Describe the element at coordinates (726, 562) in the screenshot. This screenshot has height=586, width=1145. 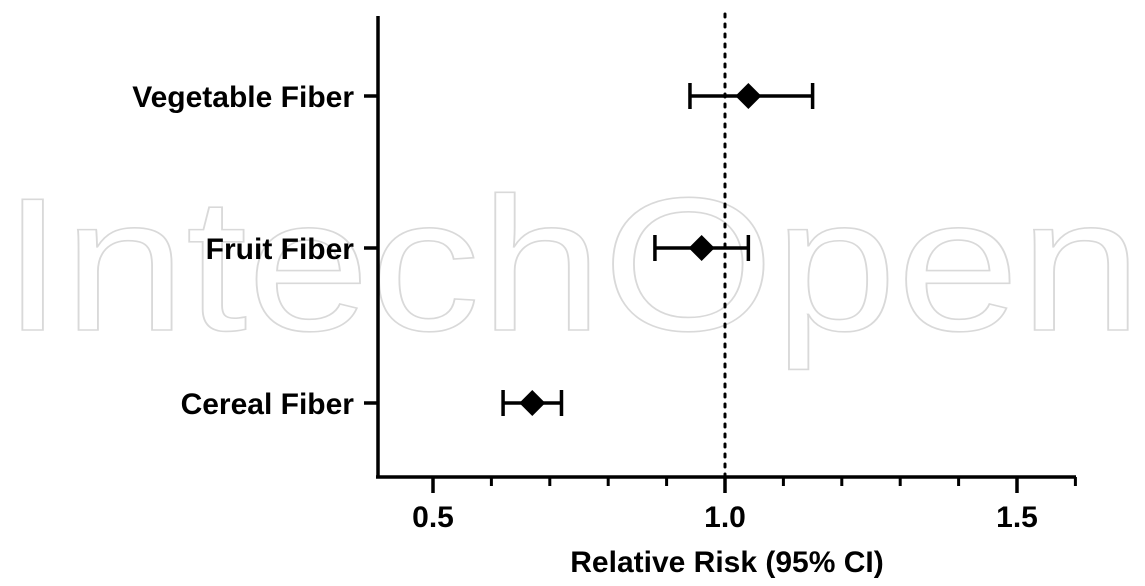
I see `x-axis-label: Relative Risk (95% CI)` at that location.